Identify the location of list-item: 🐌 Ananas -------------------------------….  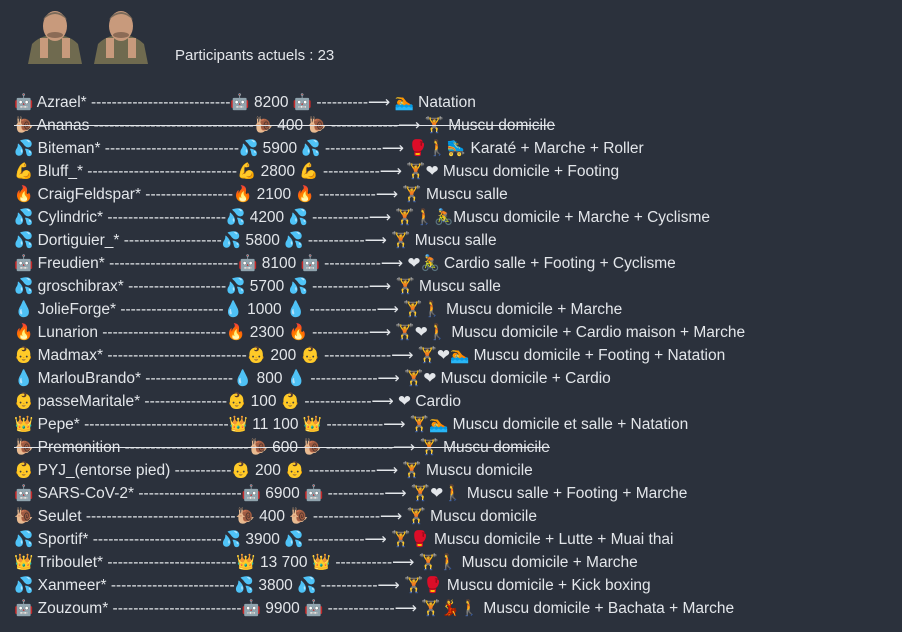
(454, 125).